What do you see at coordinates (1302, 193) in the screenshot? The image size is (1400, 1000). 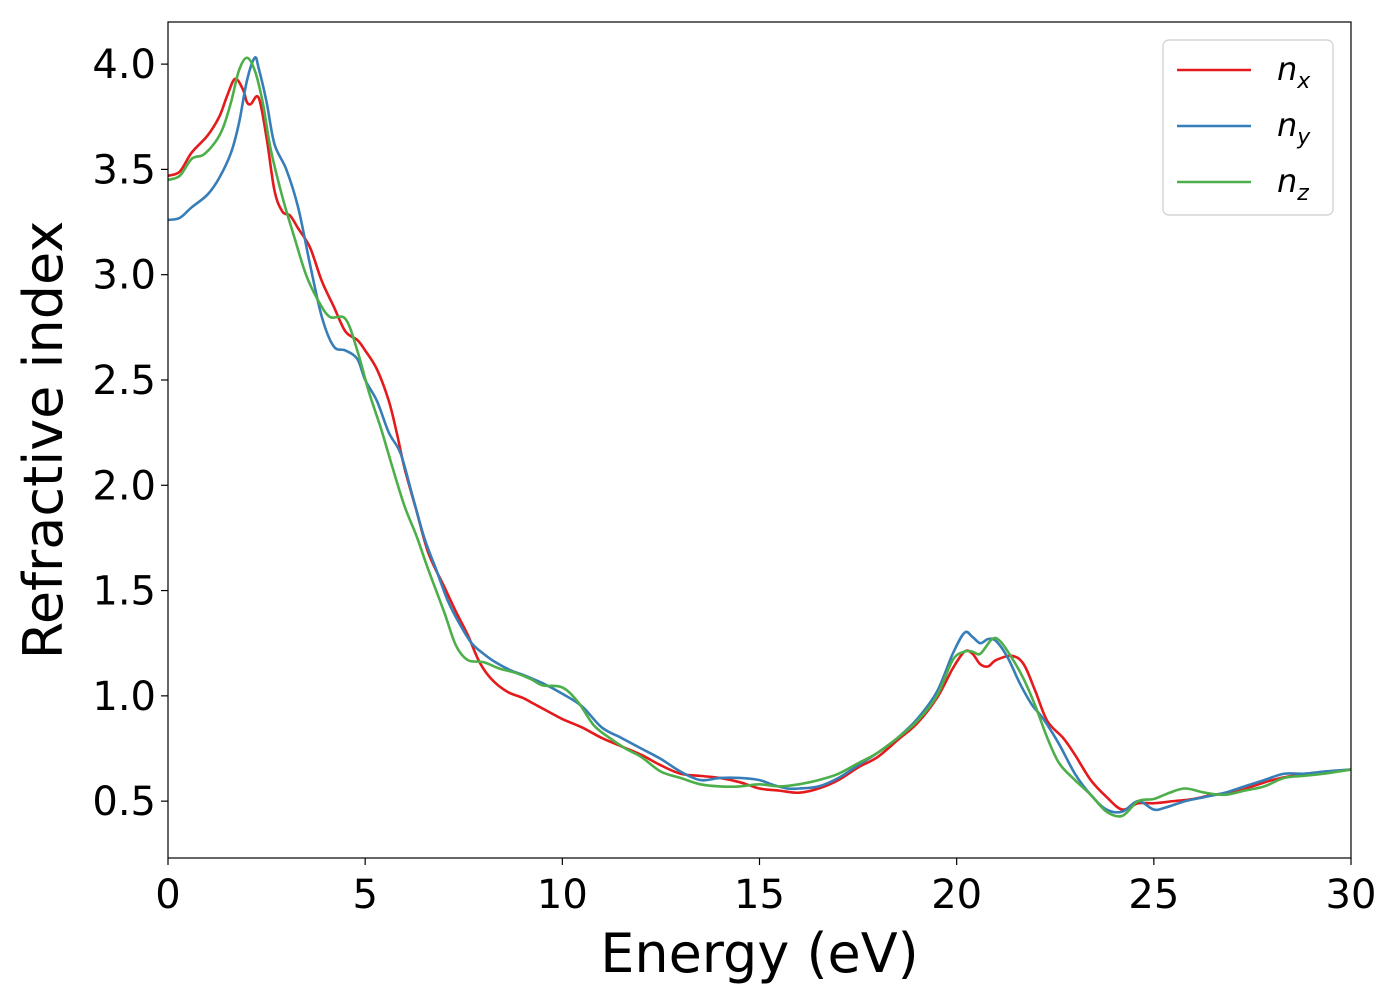 I see `legend-label-subscript: z` at bounding box center [1302, 193].